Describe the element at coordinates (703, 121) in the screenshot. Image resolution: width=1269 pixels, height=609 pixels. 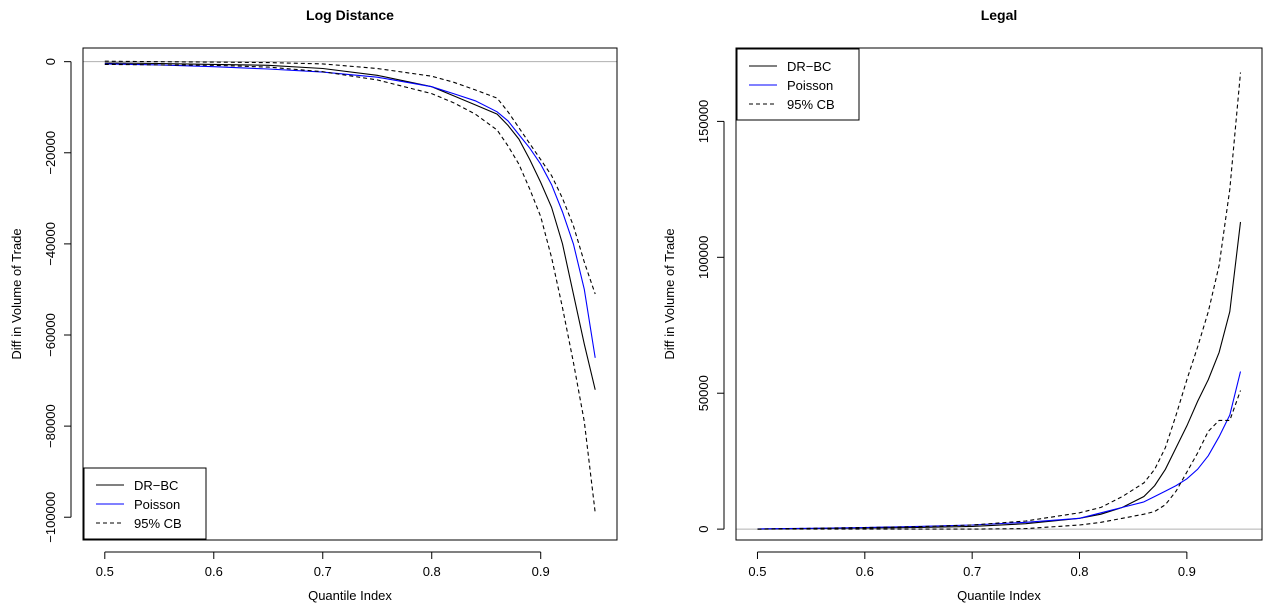
I see `y-tick-label: 150000` at that location.